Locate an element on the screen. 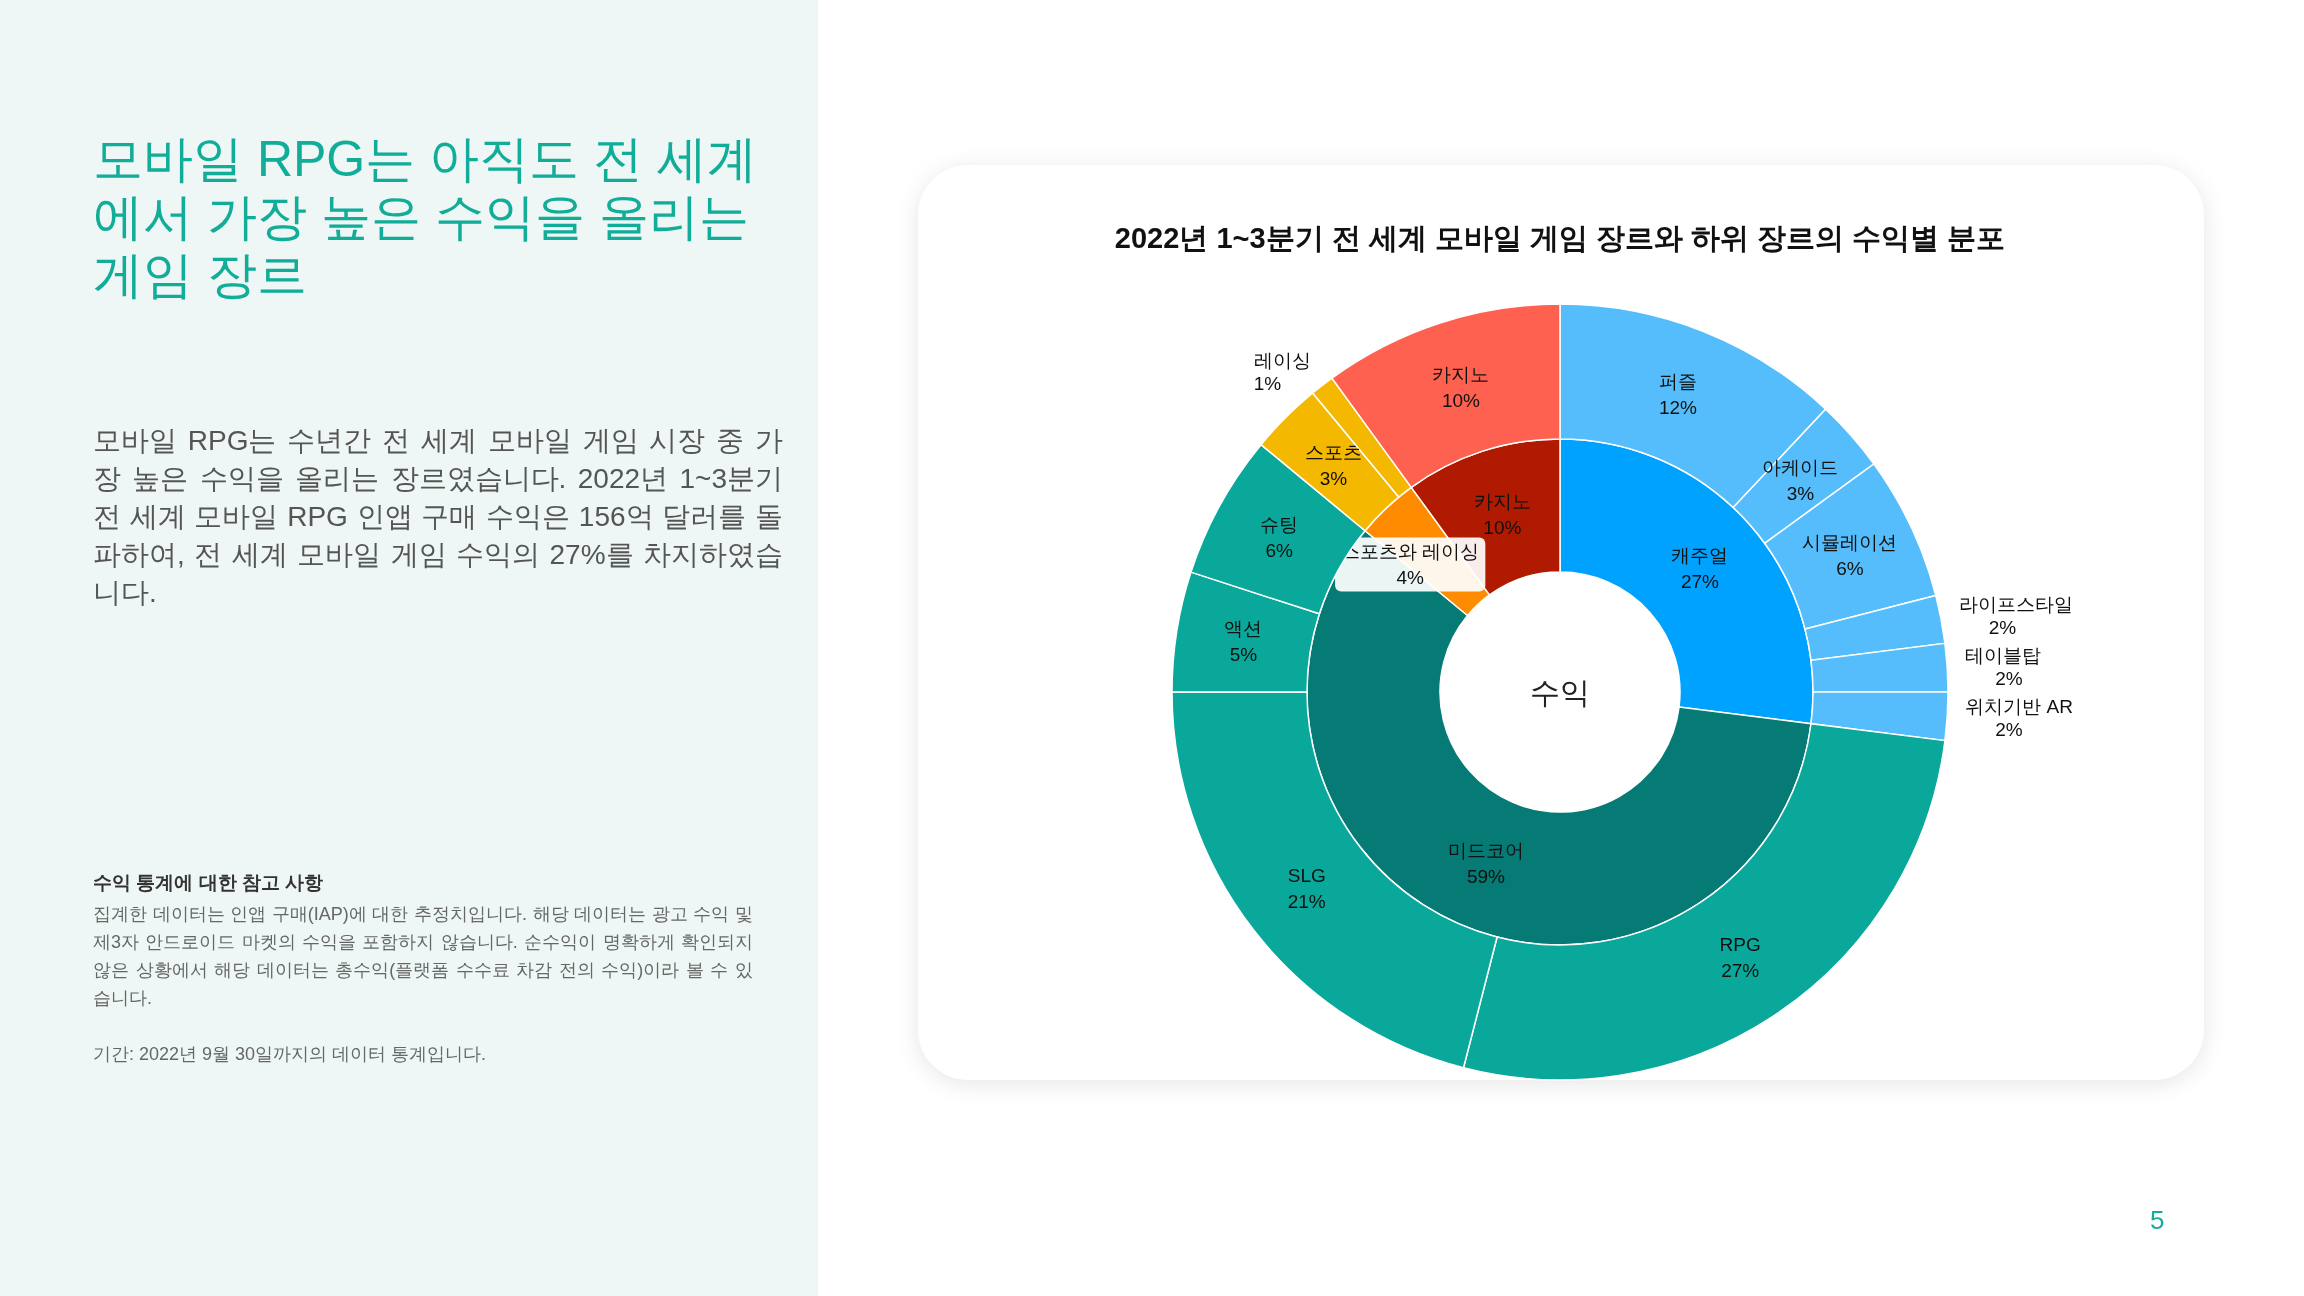 Image resolution: width=2304 pixels, height=1296 pixels. slice-label: 라이프스타일 is located at coordinates (2015, 605).